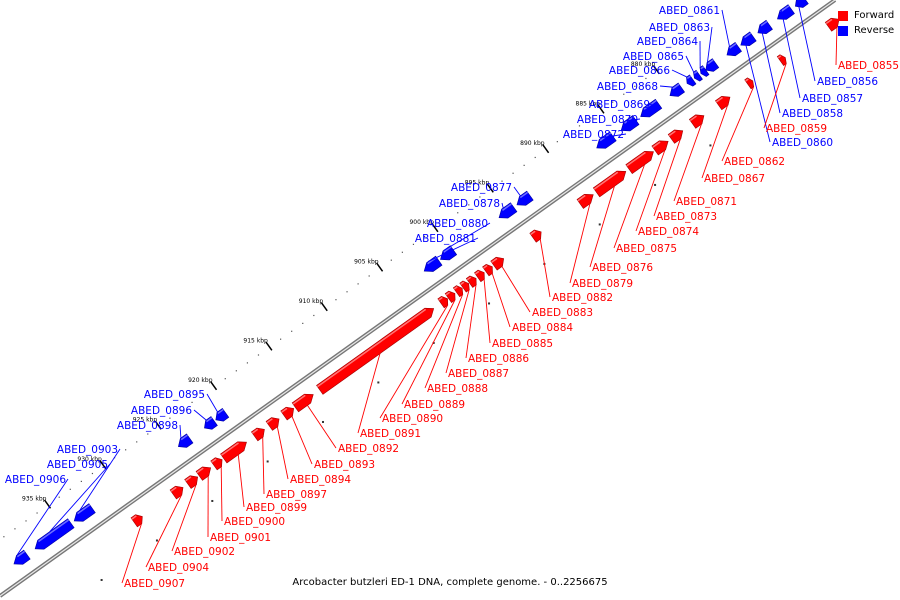  Describe the element at coordinates (710, 62) in the screenshot. I see `gene-ABED_0863-shine` at that location.